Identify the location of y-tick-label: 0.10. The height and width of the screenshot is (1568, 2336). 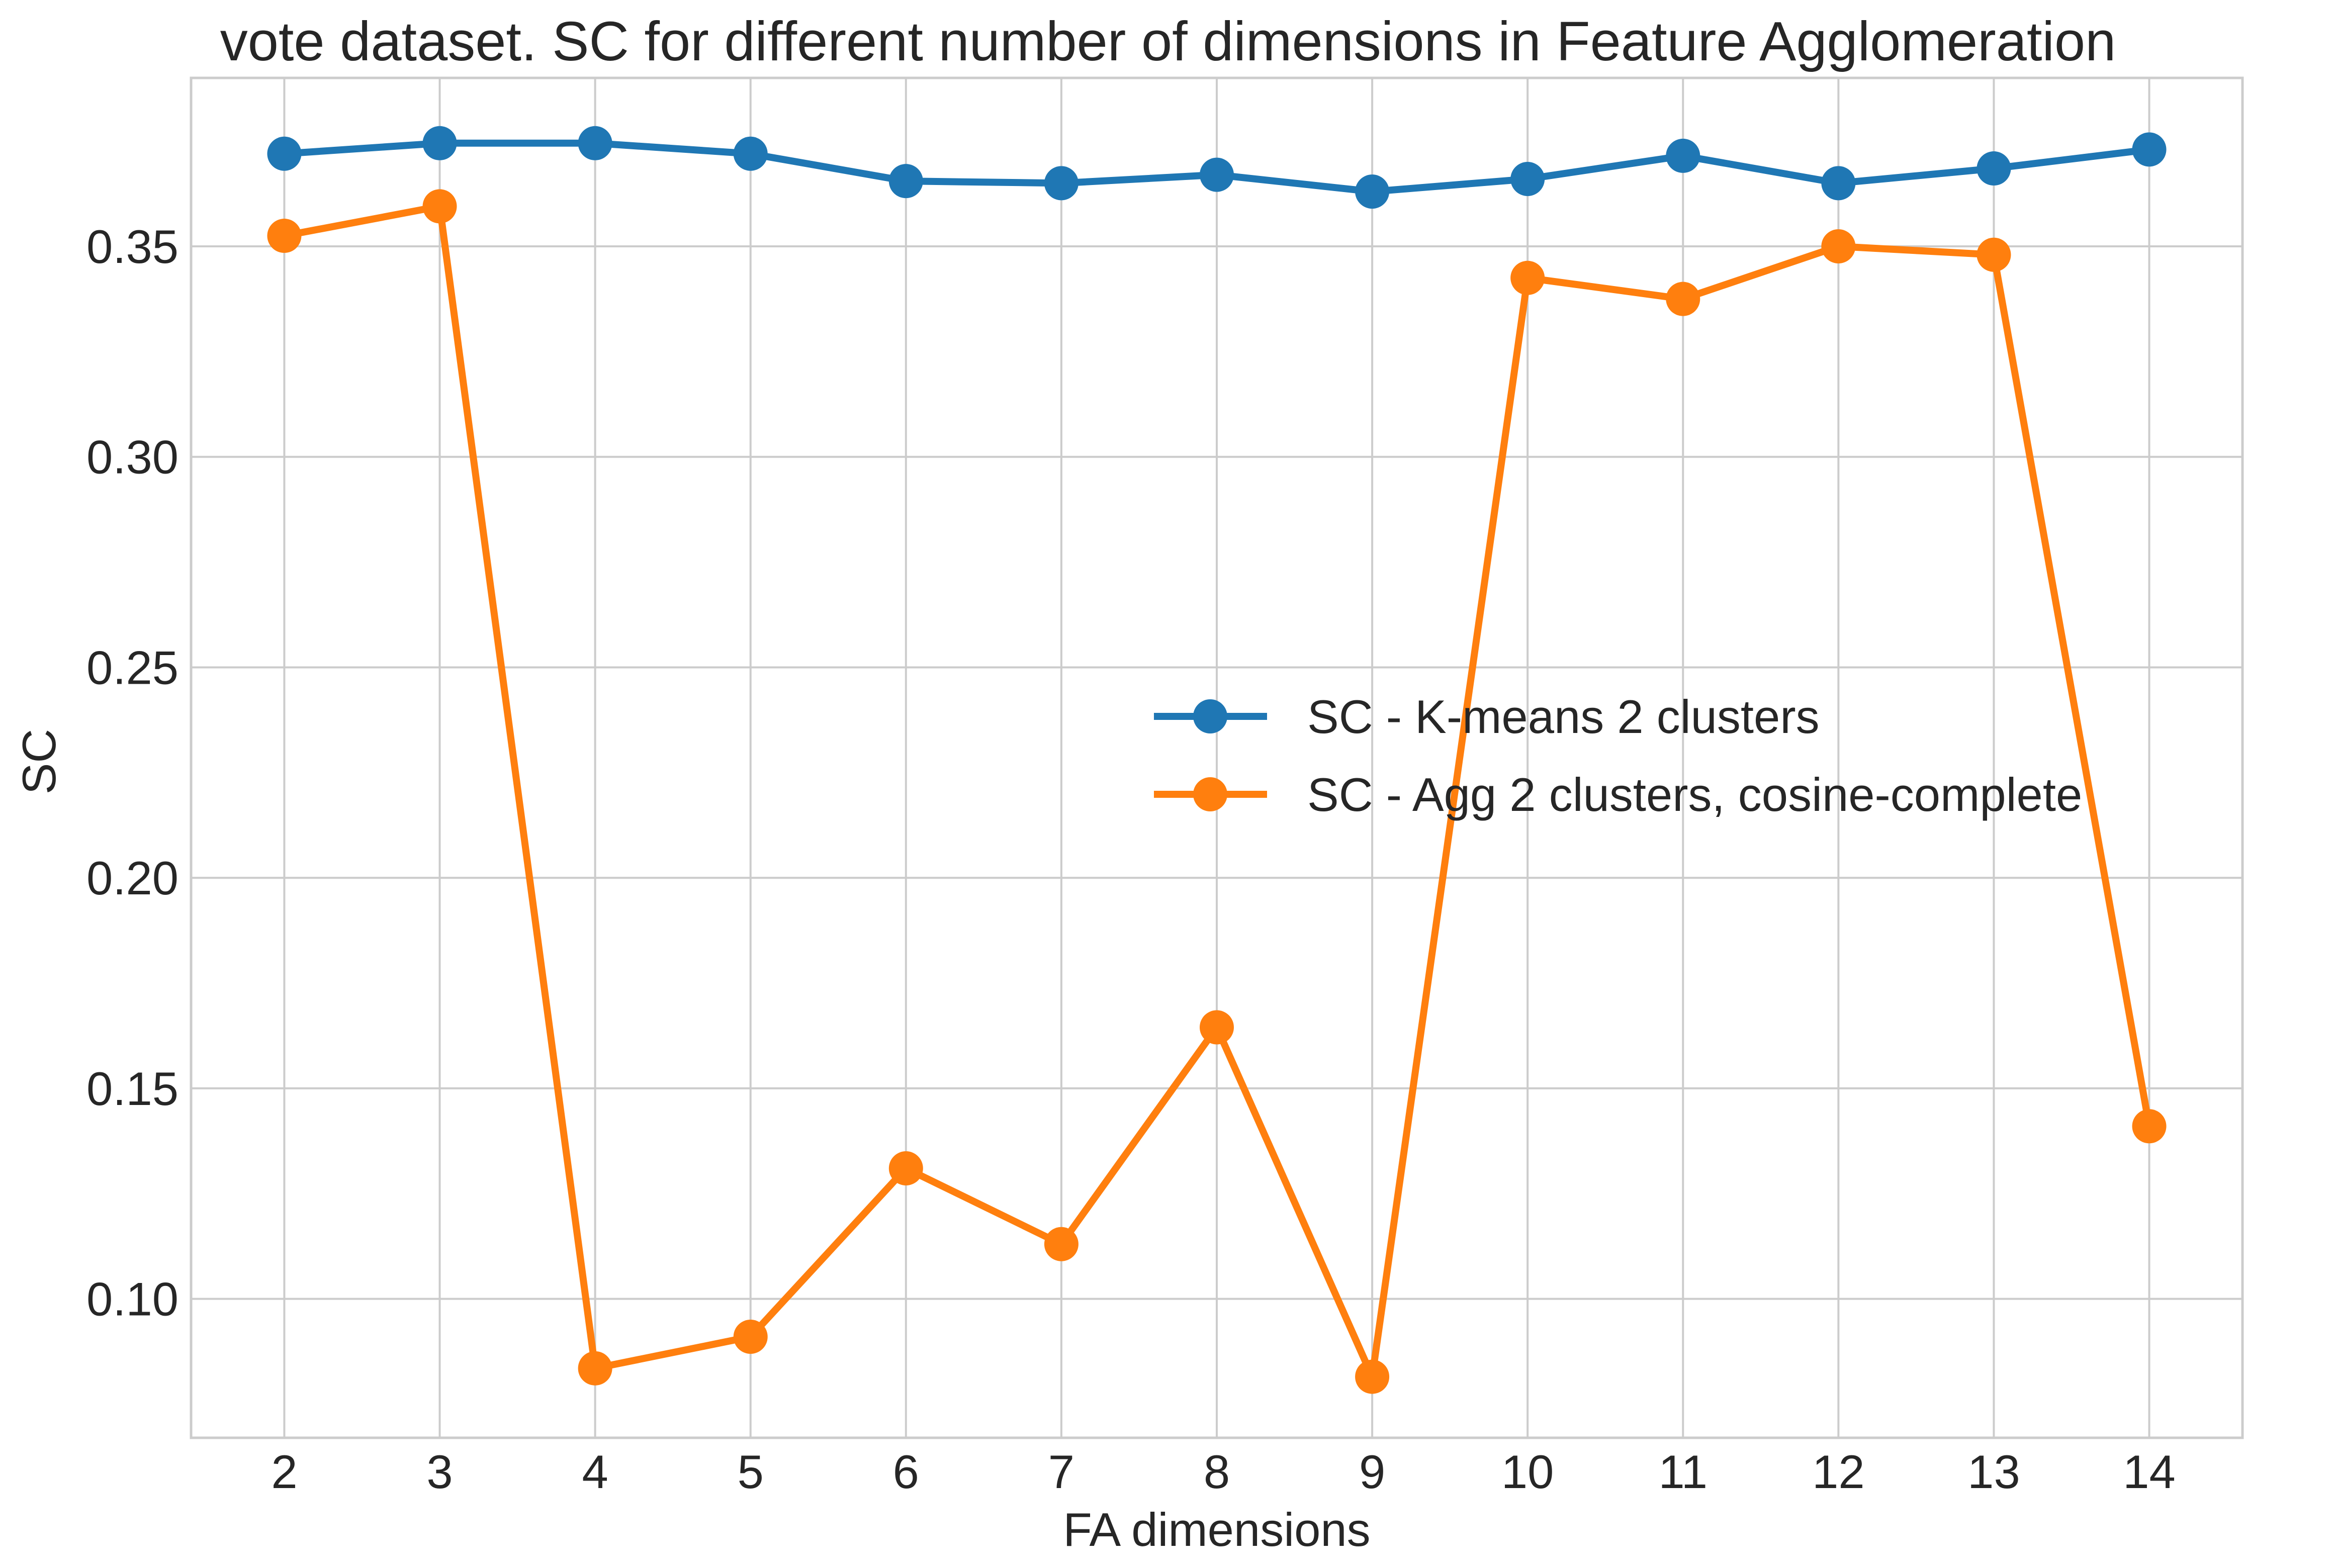
(132, 1299).